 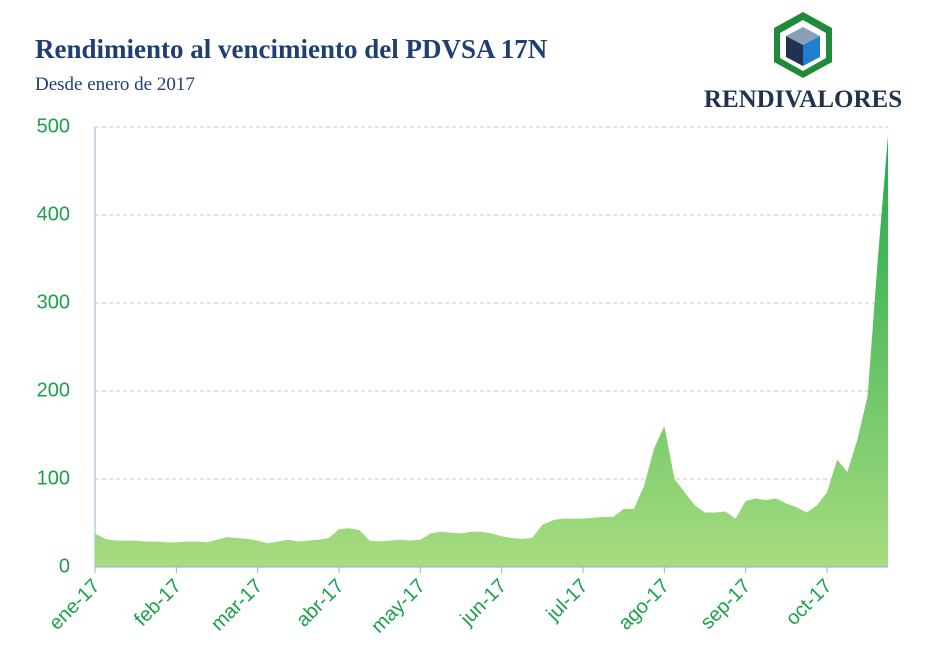 I want to click on logo-text: RENDIVALORES, so click(x=803, y=99).